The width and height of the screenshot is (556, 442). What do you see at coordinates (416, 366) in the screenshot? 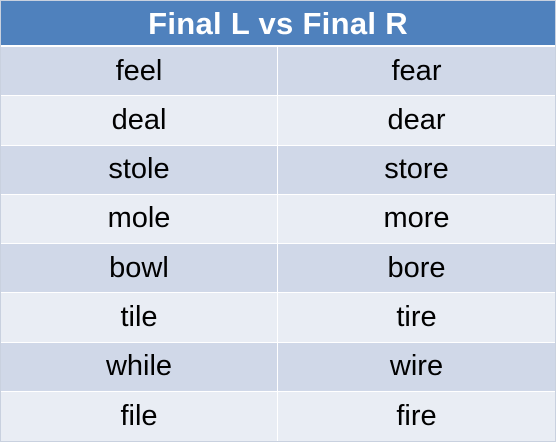
I see `final-r-word: wire` at bounding box center [416, 366].